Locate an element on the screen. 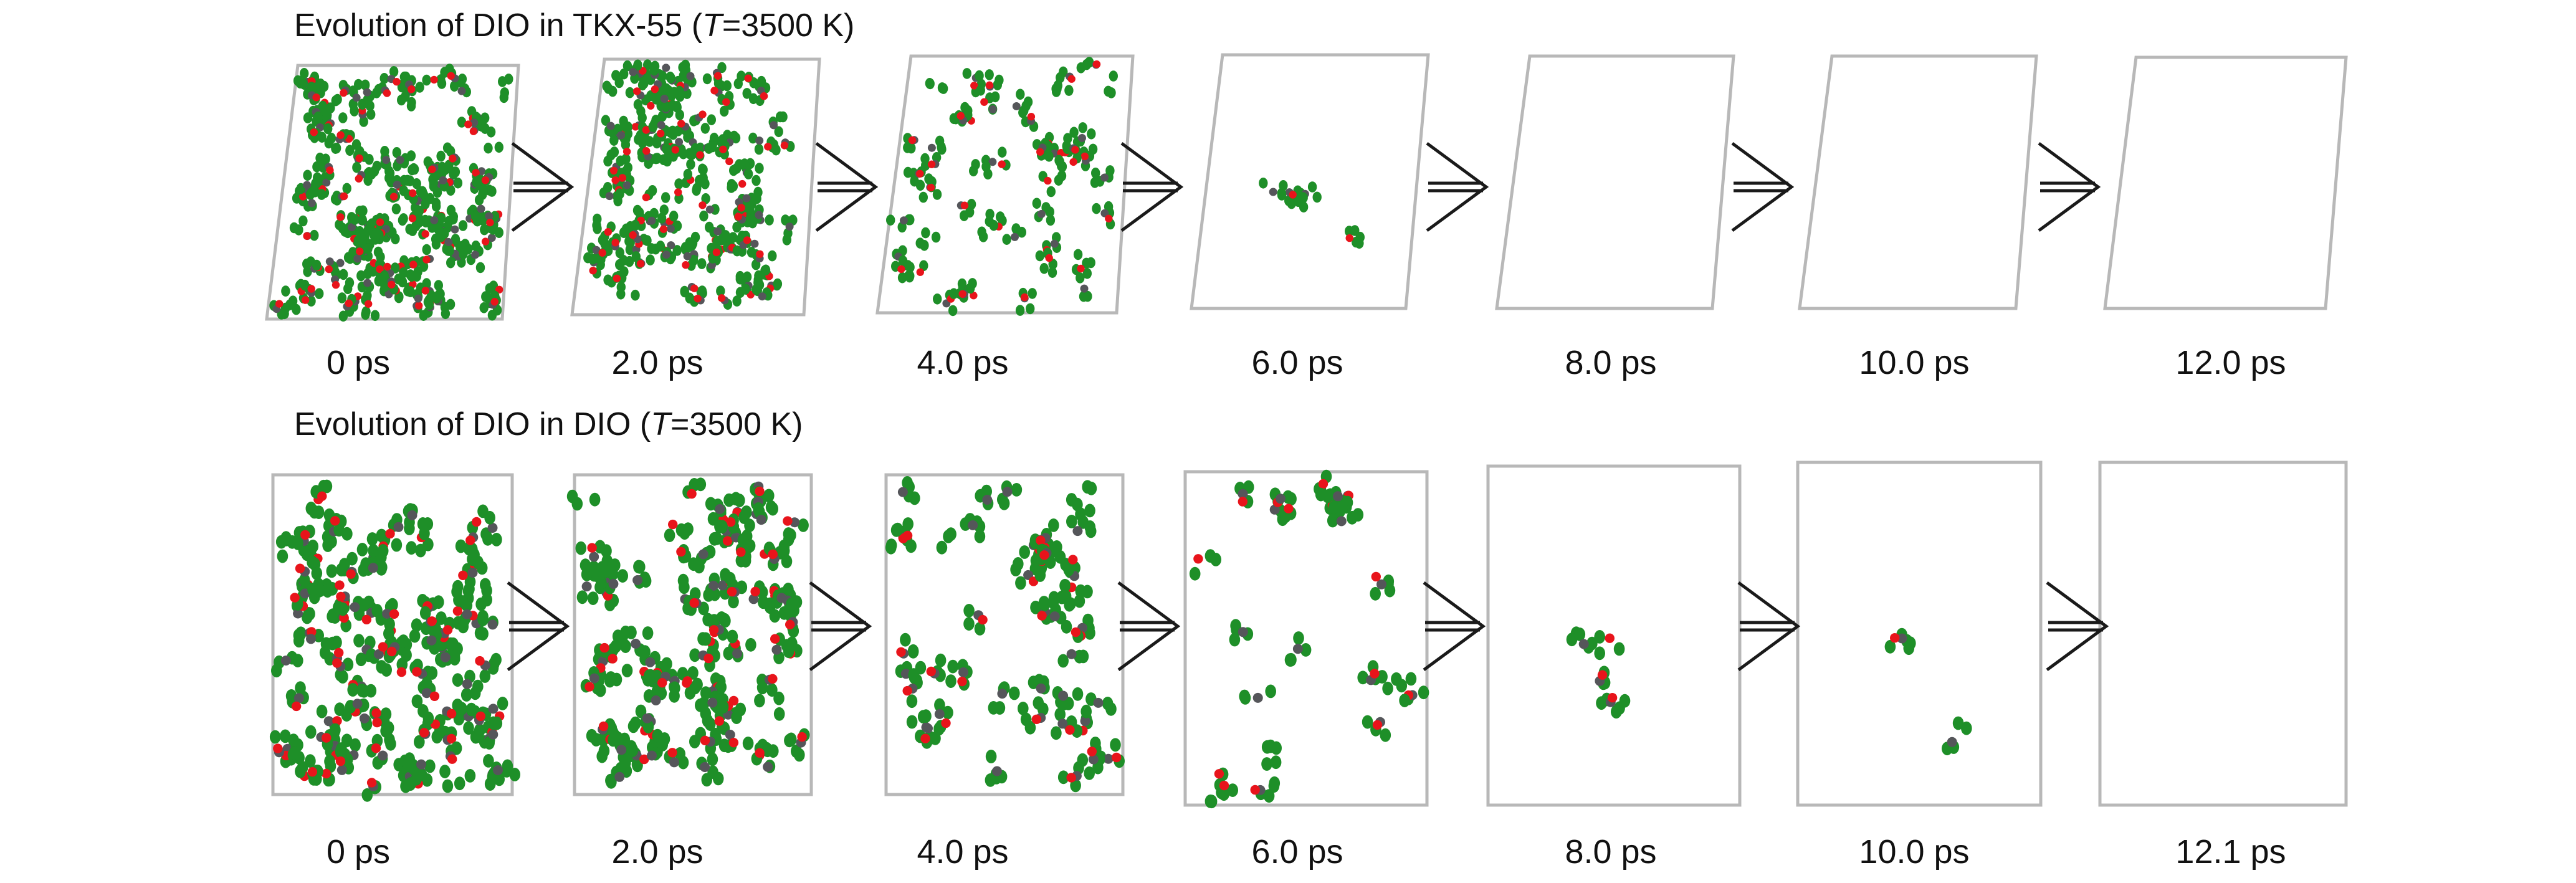  simulation-cell is located at coordinates (1306, 639).